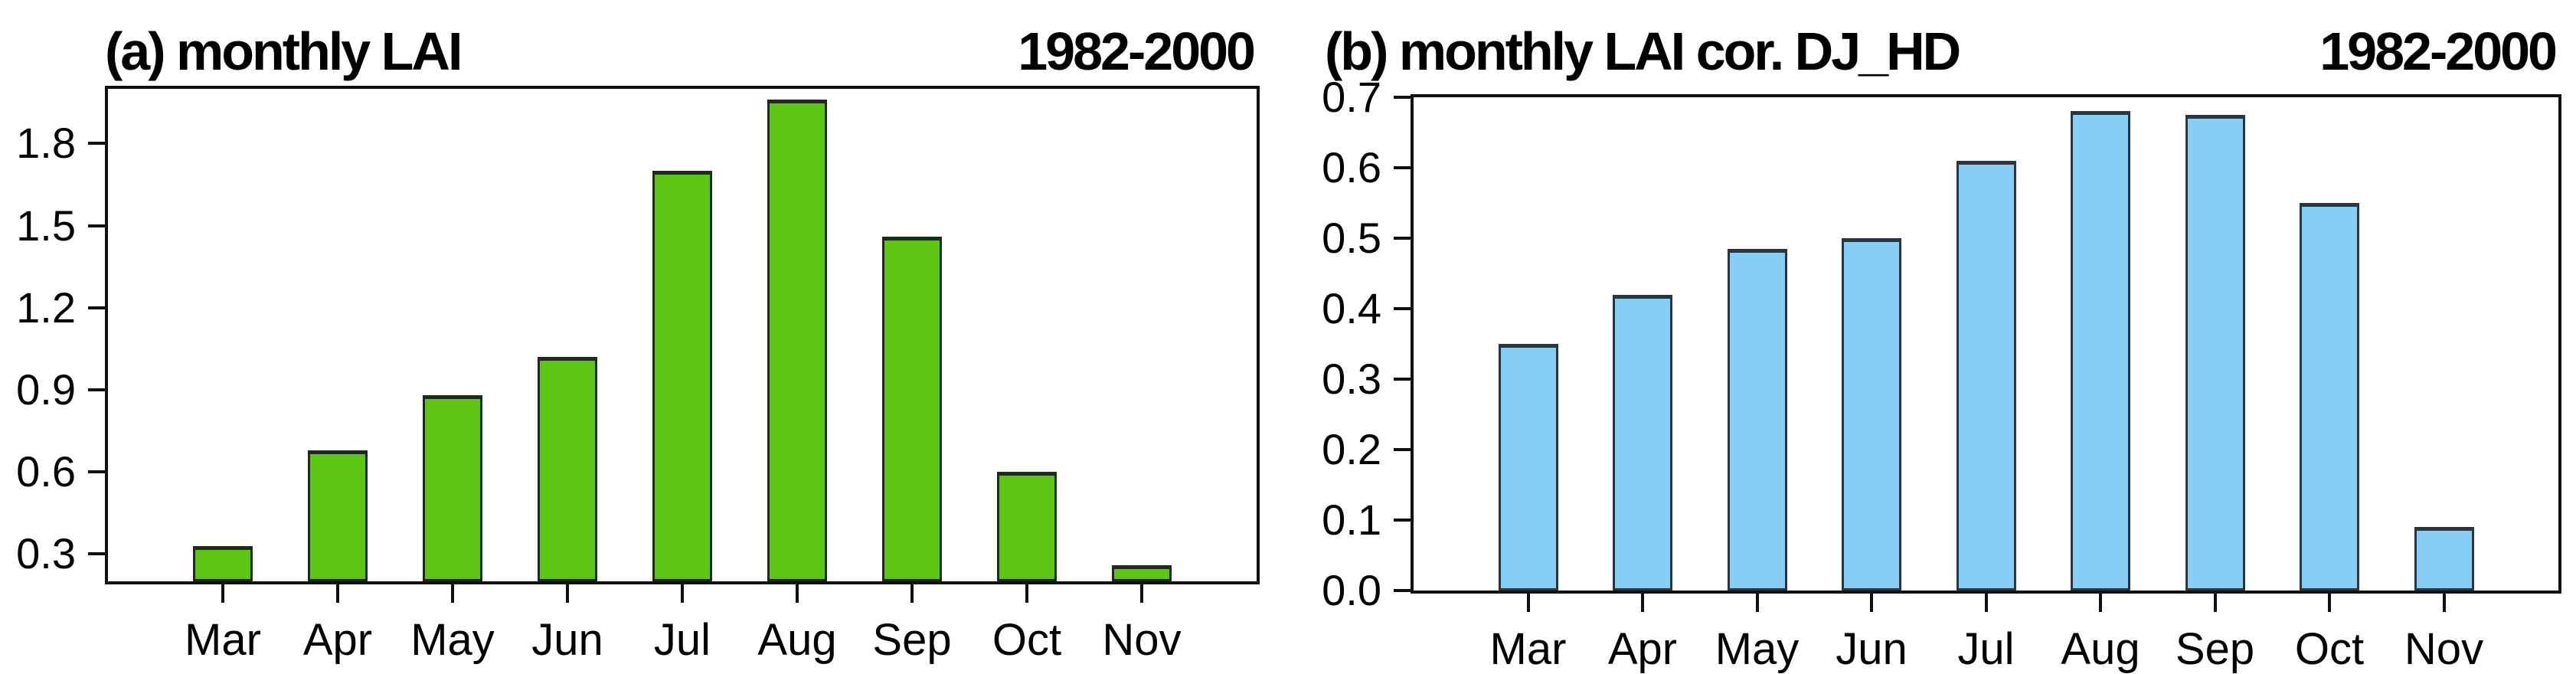 The image size is (2576, 674). What do you see at coordinates (1351, 520) in the screenshot?
I see `y-axis-tick-label: 0.1` at bounding box center [1351, 520].